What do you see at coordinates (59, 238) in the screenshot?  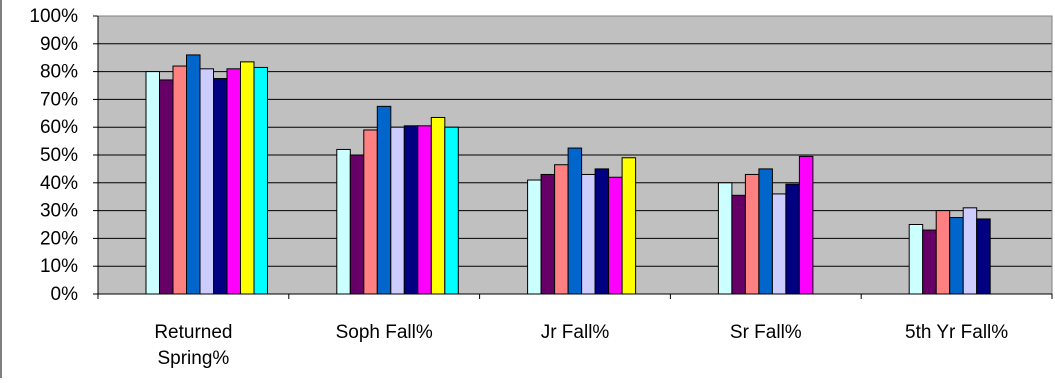 I see `y-tick-label: 20%` at bounding box center [59, 238].